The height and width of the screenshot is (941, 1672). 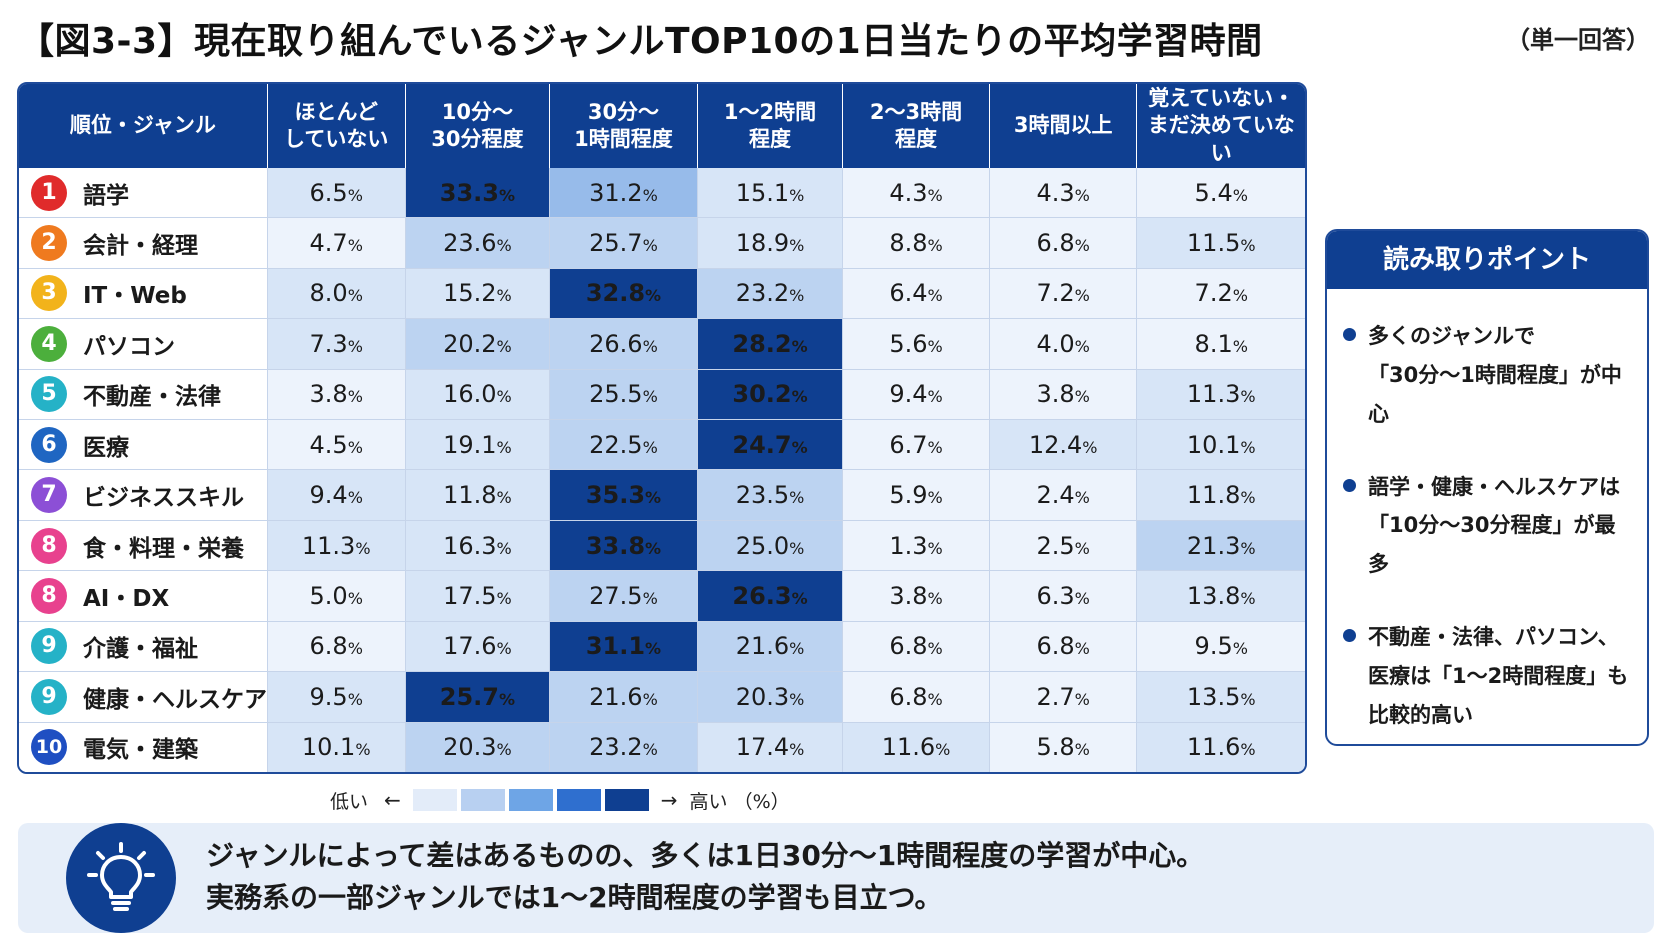 What do you see at coordinates (163, 548) in the screenshot?
I see `genre-name: 食・料理・栄養` at bounding box center [163, 548].